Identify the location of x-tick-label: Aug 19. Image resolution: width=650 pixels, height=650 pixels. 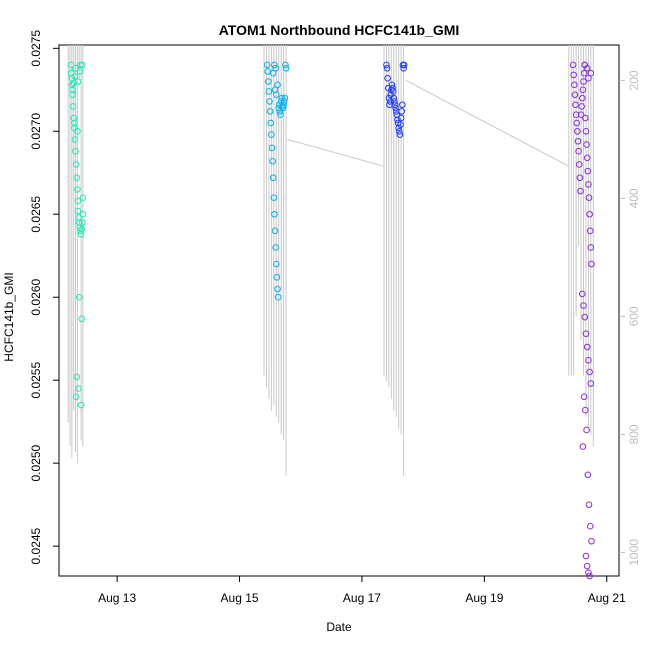
(484, 598).